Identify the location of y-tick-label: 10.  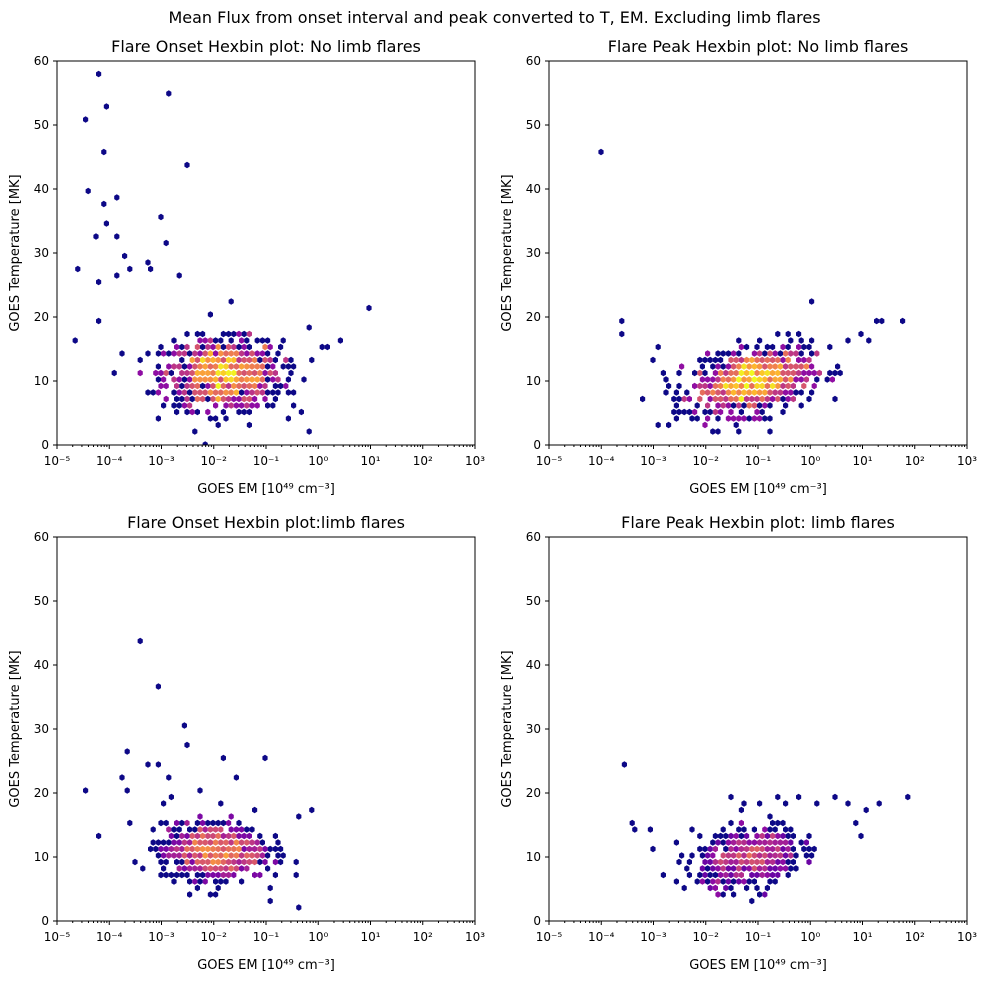
(41, 857).